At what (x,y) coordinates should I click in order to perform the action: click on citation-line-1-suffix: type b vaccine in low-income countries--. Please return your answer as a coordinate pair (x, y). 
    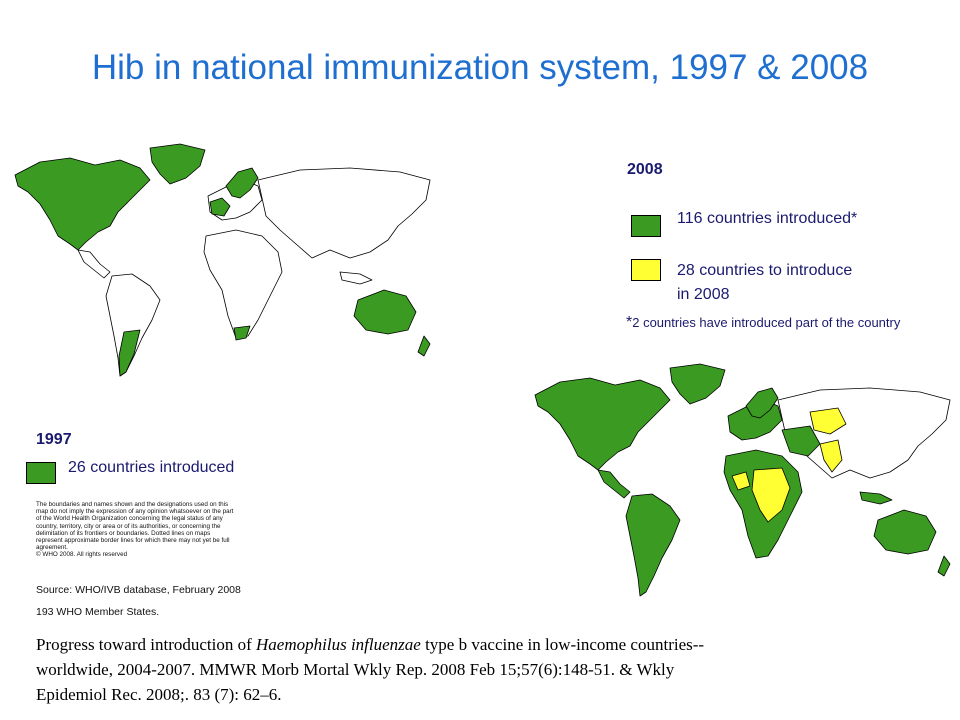
    Looking at the image, I should click on (562, 644).